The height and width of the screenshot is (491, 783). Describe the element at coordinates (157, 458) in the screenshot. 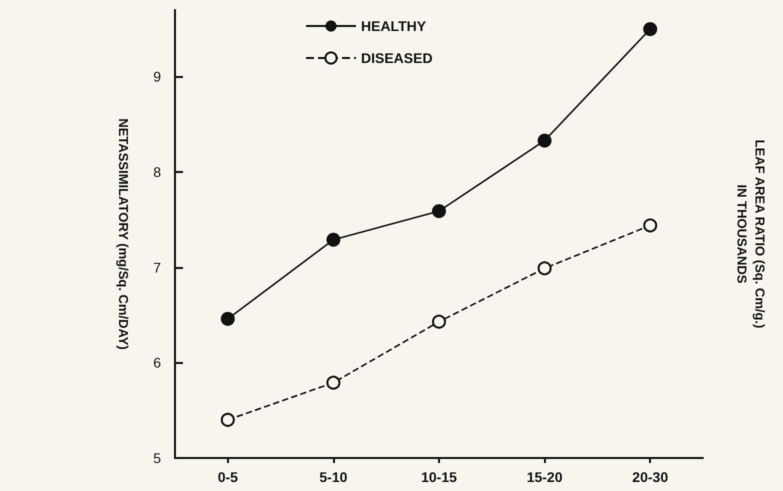

I see `y-tick-label: 5` at that location.